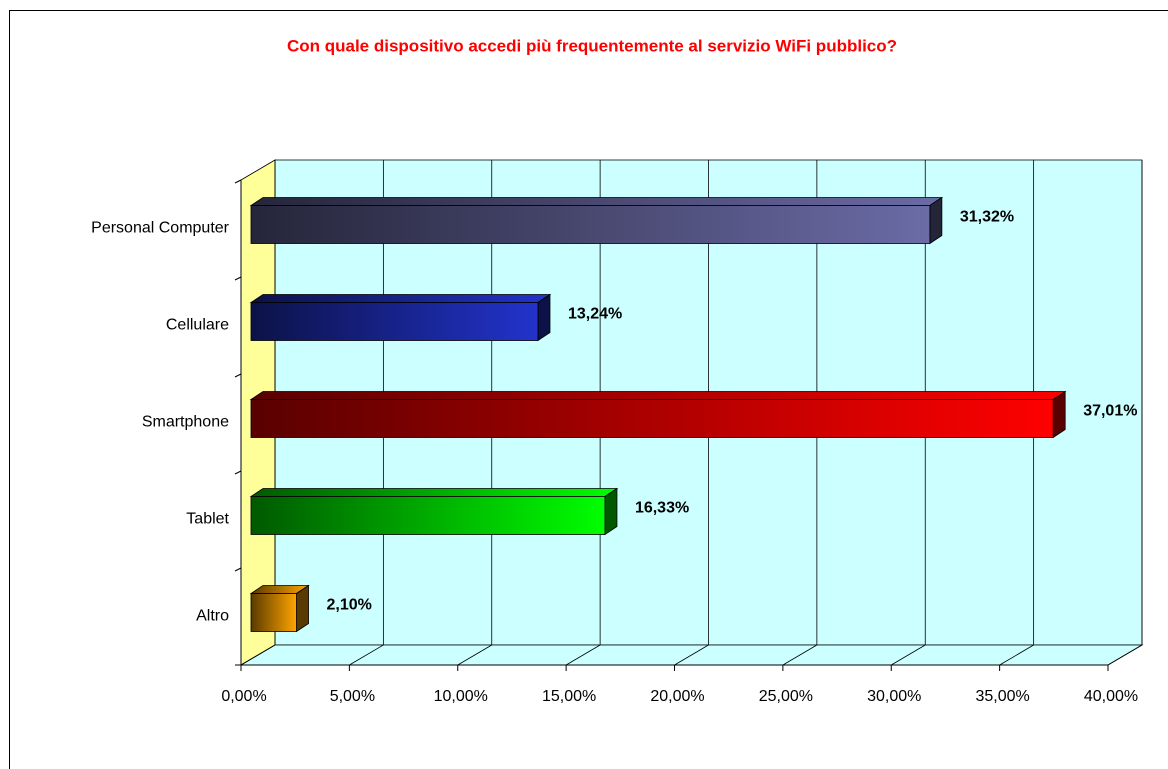 This screenshot has height=769, width=1168. I want to click on x-tick-label: 5,00%, so click(352, 696).